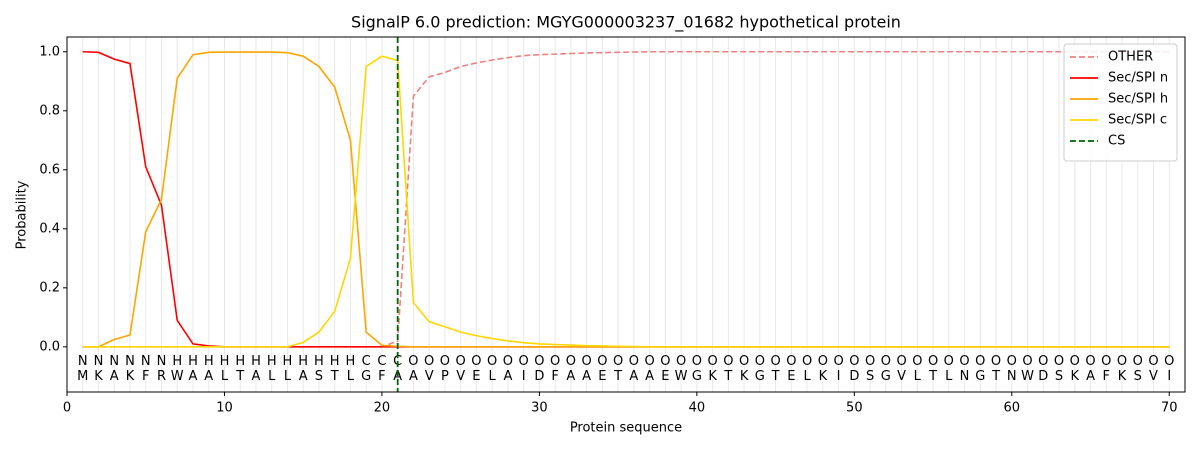 The width and height of the screenshot is (1200, 450). What do you see at coordinates (67, 408) in the screenshot?
I see `x-tick-label: 0` at bounding box center [67, 408].